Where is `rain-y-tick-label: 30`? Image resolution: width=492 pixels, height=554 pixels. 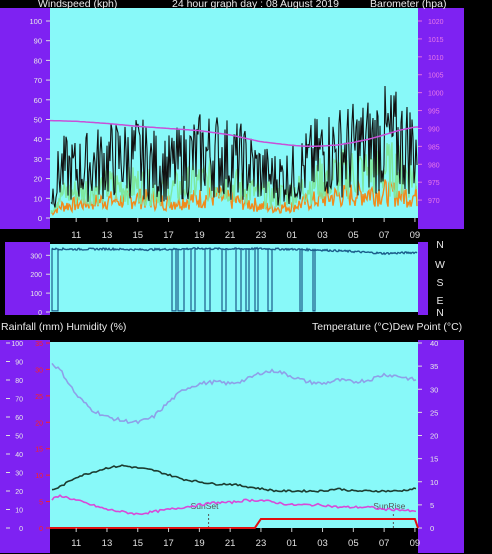
rain-y-tick-label: 30 is located at coordinates (39, 370).